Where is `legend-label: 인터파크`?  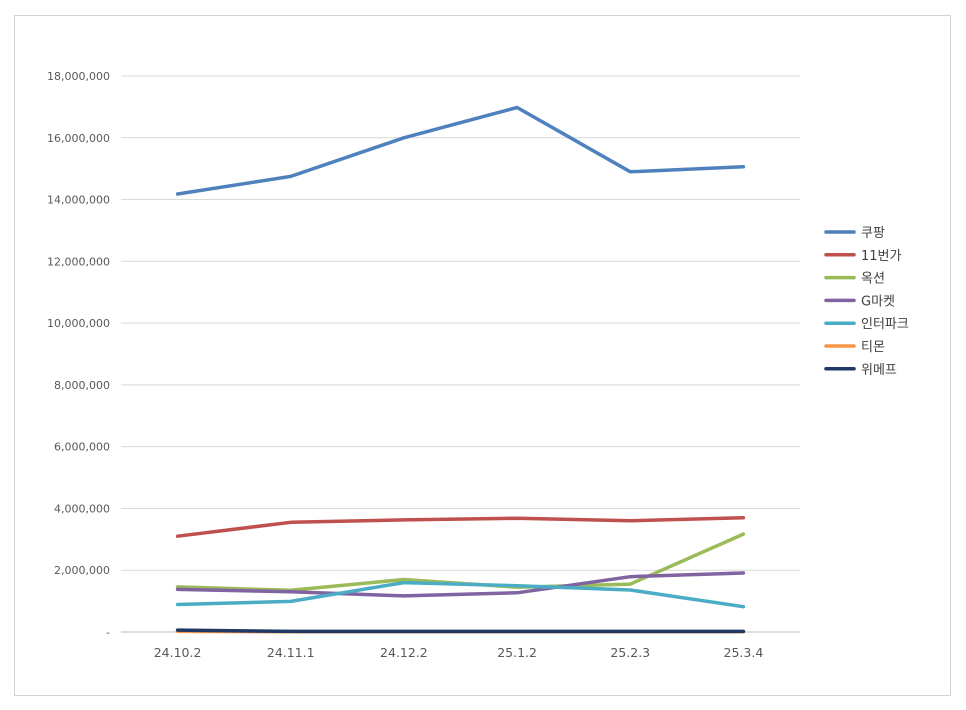 legend-label: 인터파크 is located at coordinates (885, 324).